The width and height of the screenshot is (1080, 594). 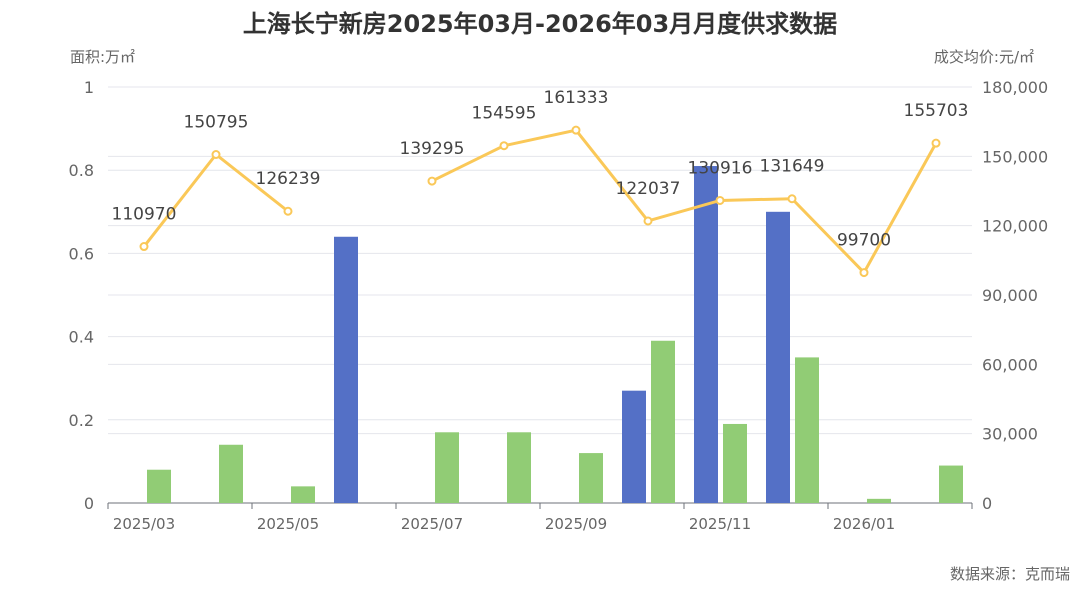 I want to click on y-left-tick-label: 0.6, so click(x=81, y=253).